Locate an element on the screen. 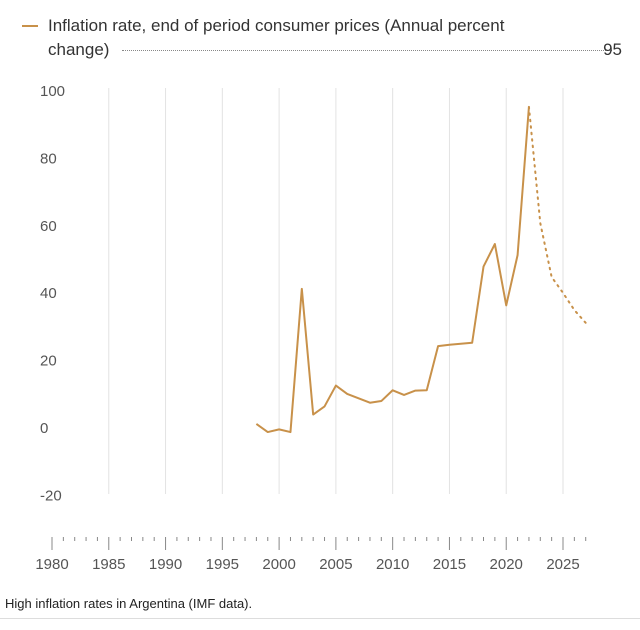 This screenshot has height=630, width=640. x-tick-label: 2005 is located at coordinates (335, 564).